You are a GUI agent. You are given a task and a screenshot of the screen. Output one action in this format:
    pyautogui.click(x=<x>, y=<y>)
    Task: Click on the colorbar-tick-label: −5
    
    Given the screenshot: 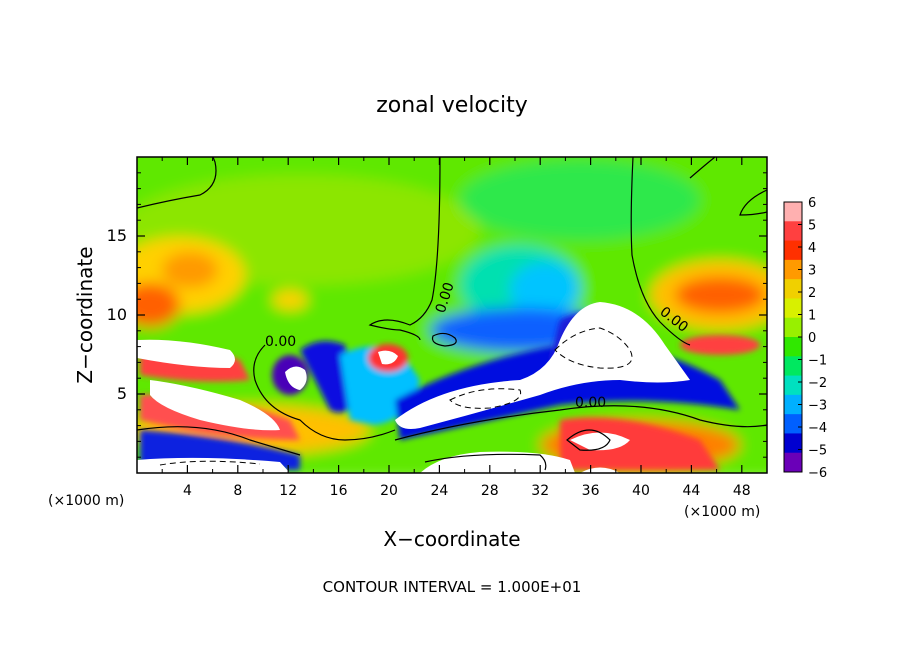 What is the action you would take?
    pyautogui.click(x=817, y=451)
    